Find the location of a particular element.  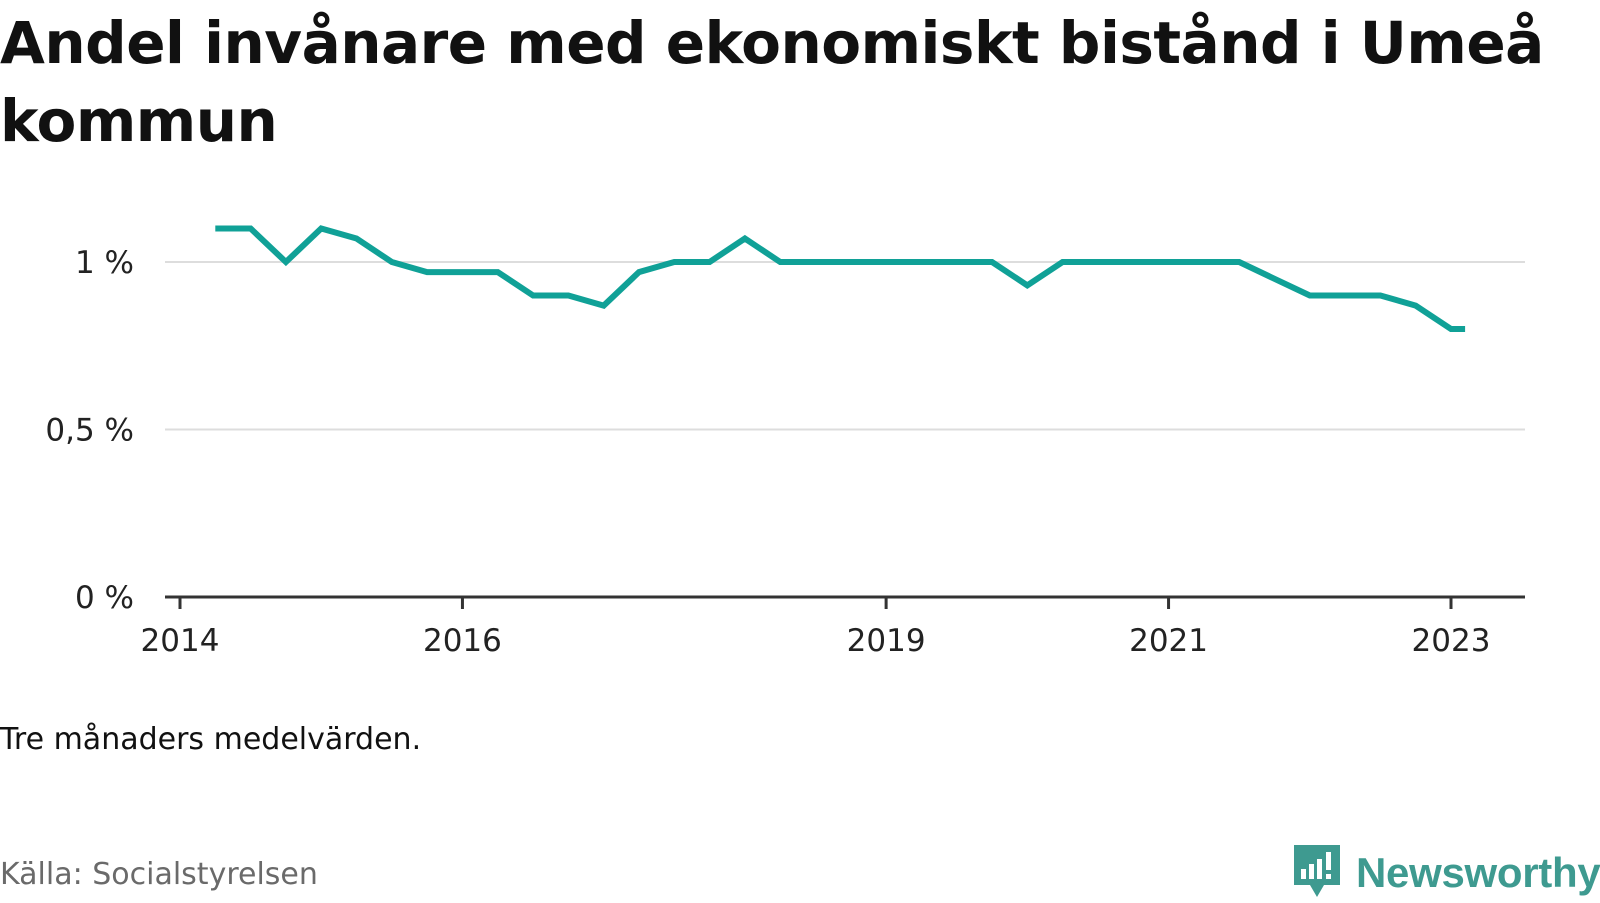

y-tick-label: 0,5 % is located at coordinates (89, 431).